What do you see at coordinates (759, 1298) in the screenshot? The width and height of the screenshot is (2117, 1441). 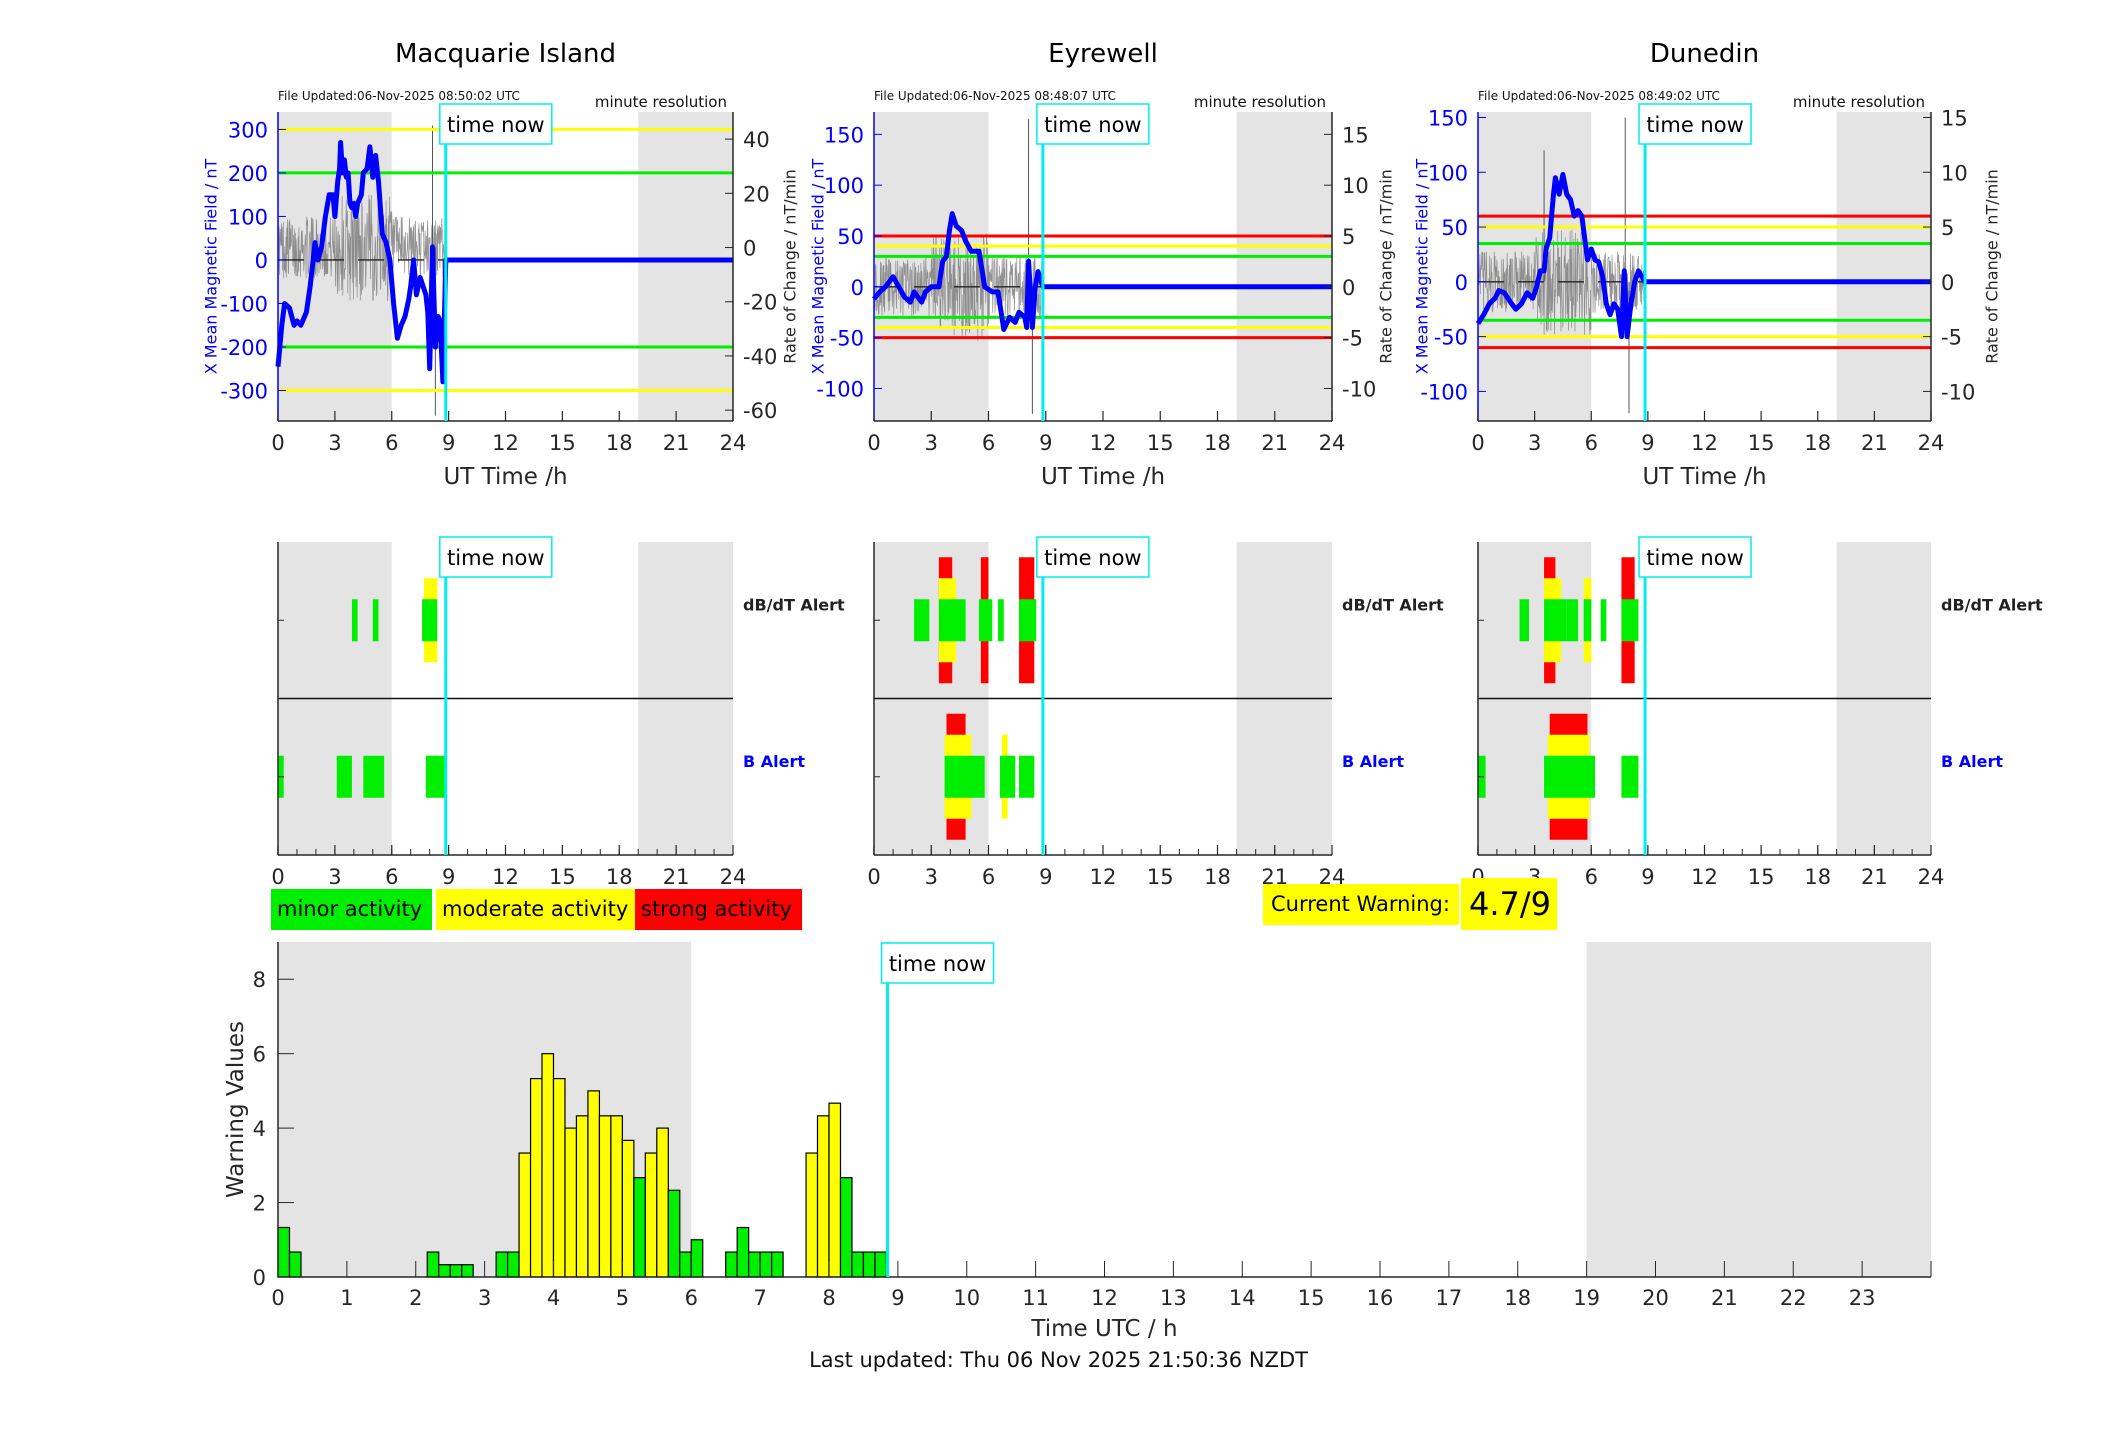 I see `x-tick-label: 7` at bounding box center [759, 1298].